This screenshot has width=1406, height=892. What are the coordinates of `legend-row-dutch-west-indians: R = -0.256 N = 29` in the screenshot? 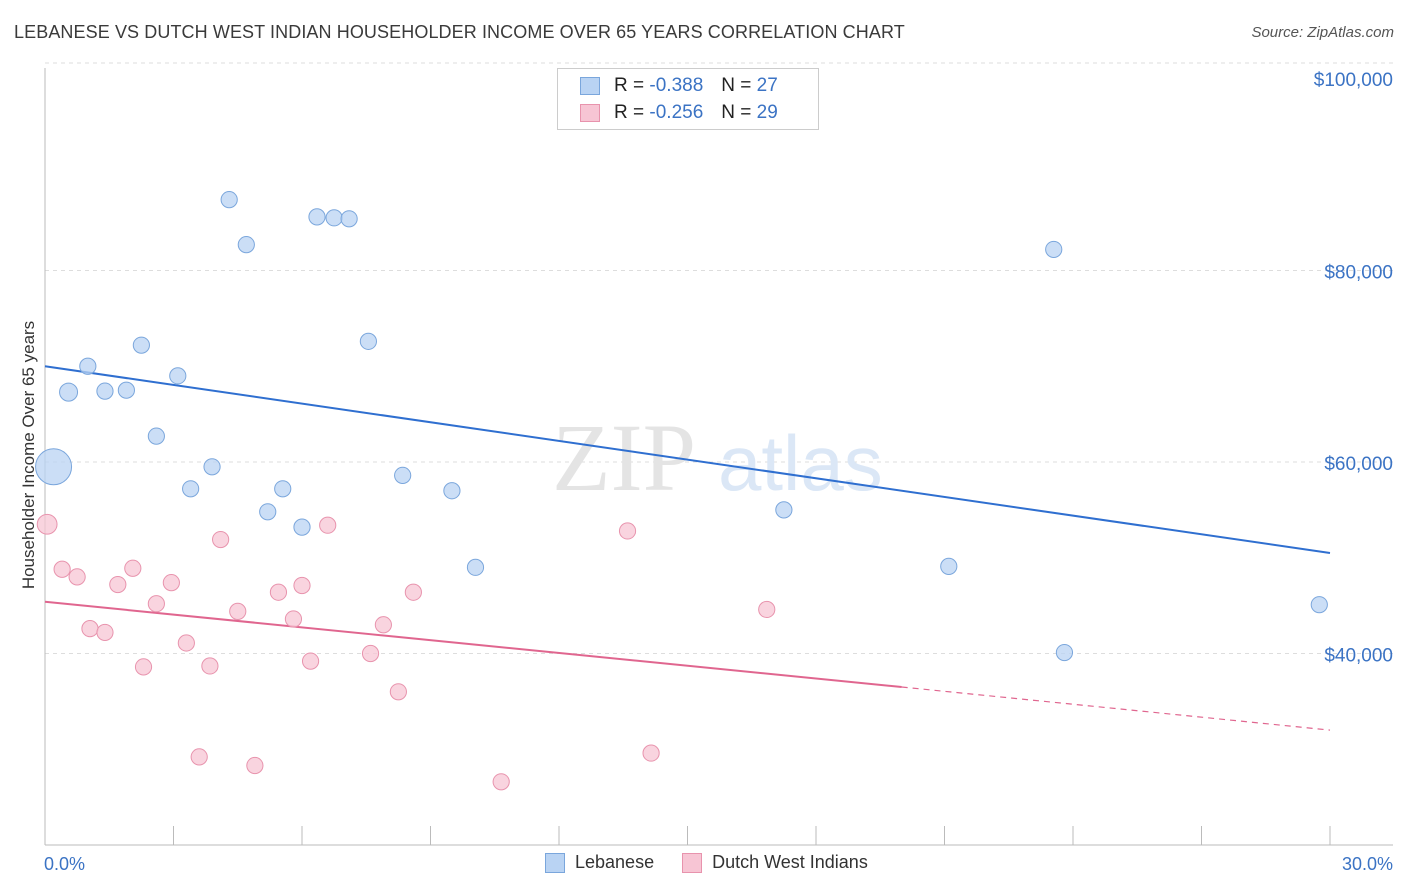 It's located at (679, 113).